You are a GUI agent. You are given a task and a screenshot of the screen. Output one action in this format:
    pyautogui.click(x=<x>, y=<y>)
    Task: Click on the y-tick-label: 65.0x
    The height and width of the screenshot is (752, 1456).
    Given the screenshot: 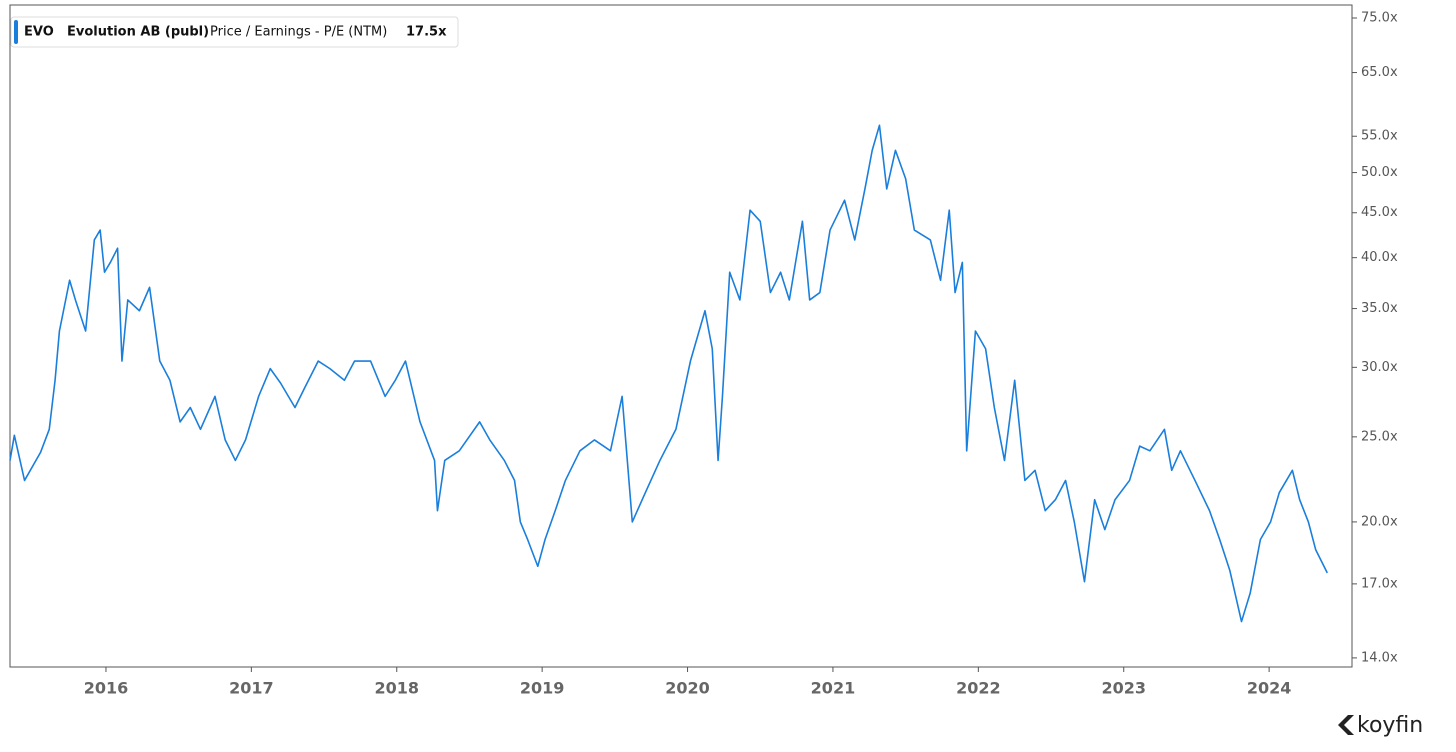 What is the action you would take?
    pyautogui.click(x=1379, y=72)
    